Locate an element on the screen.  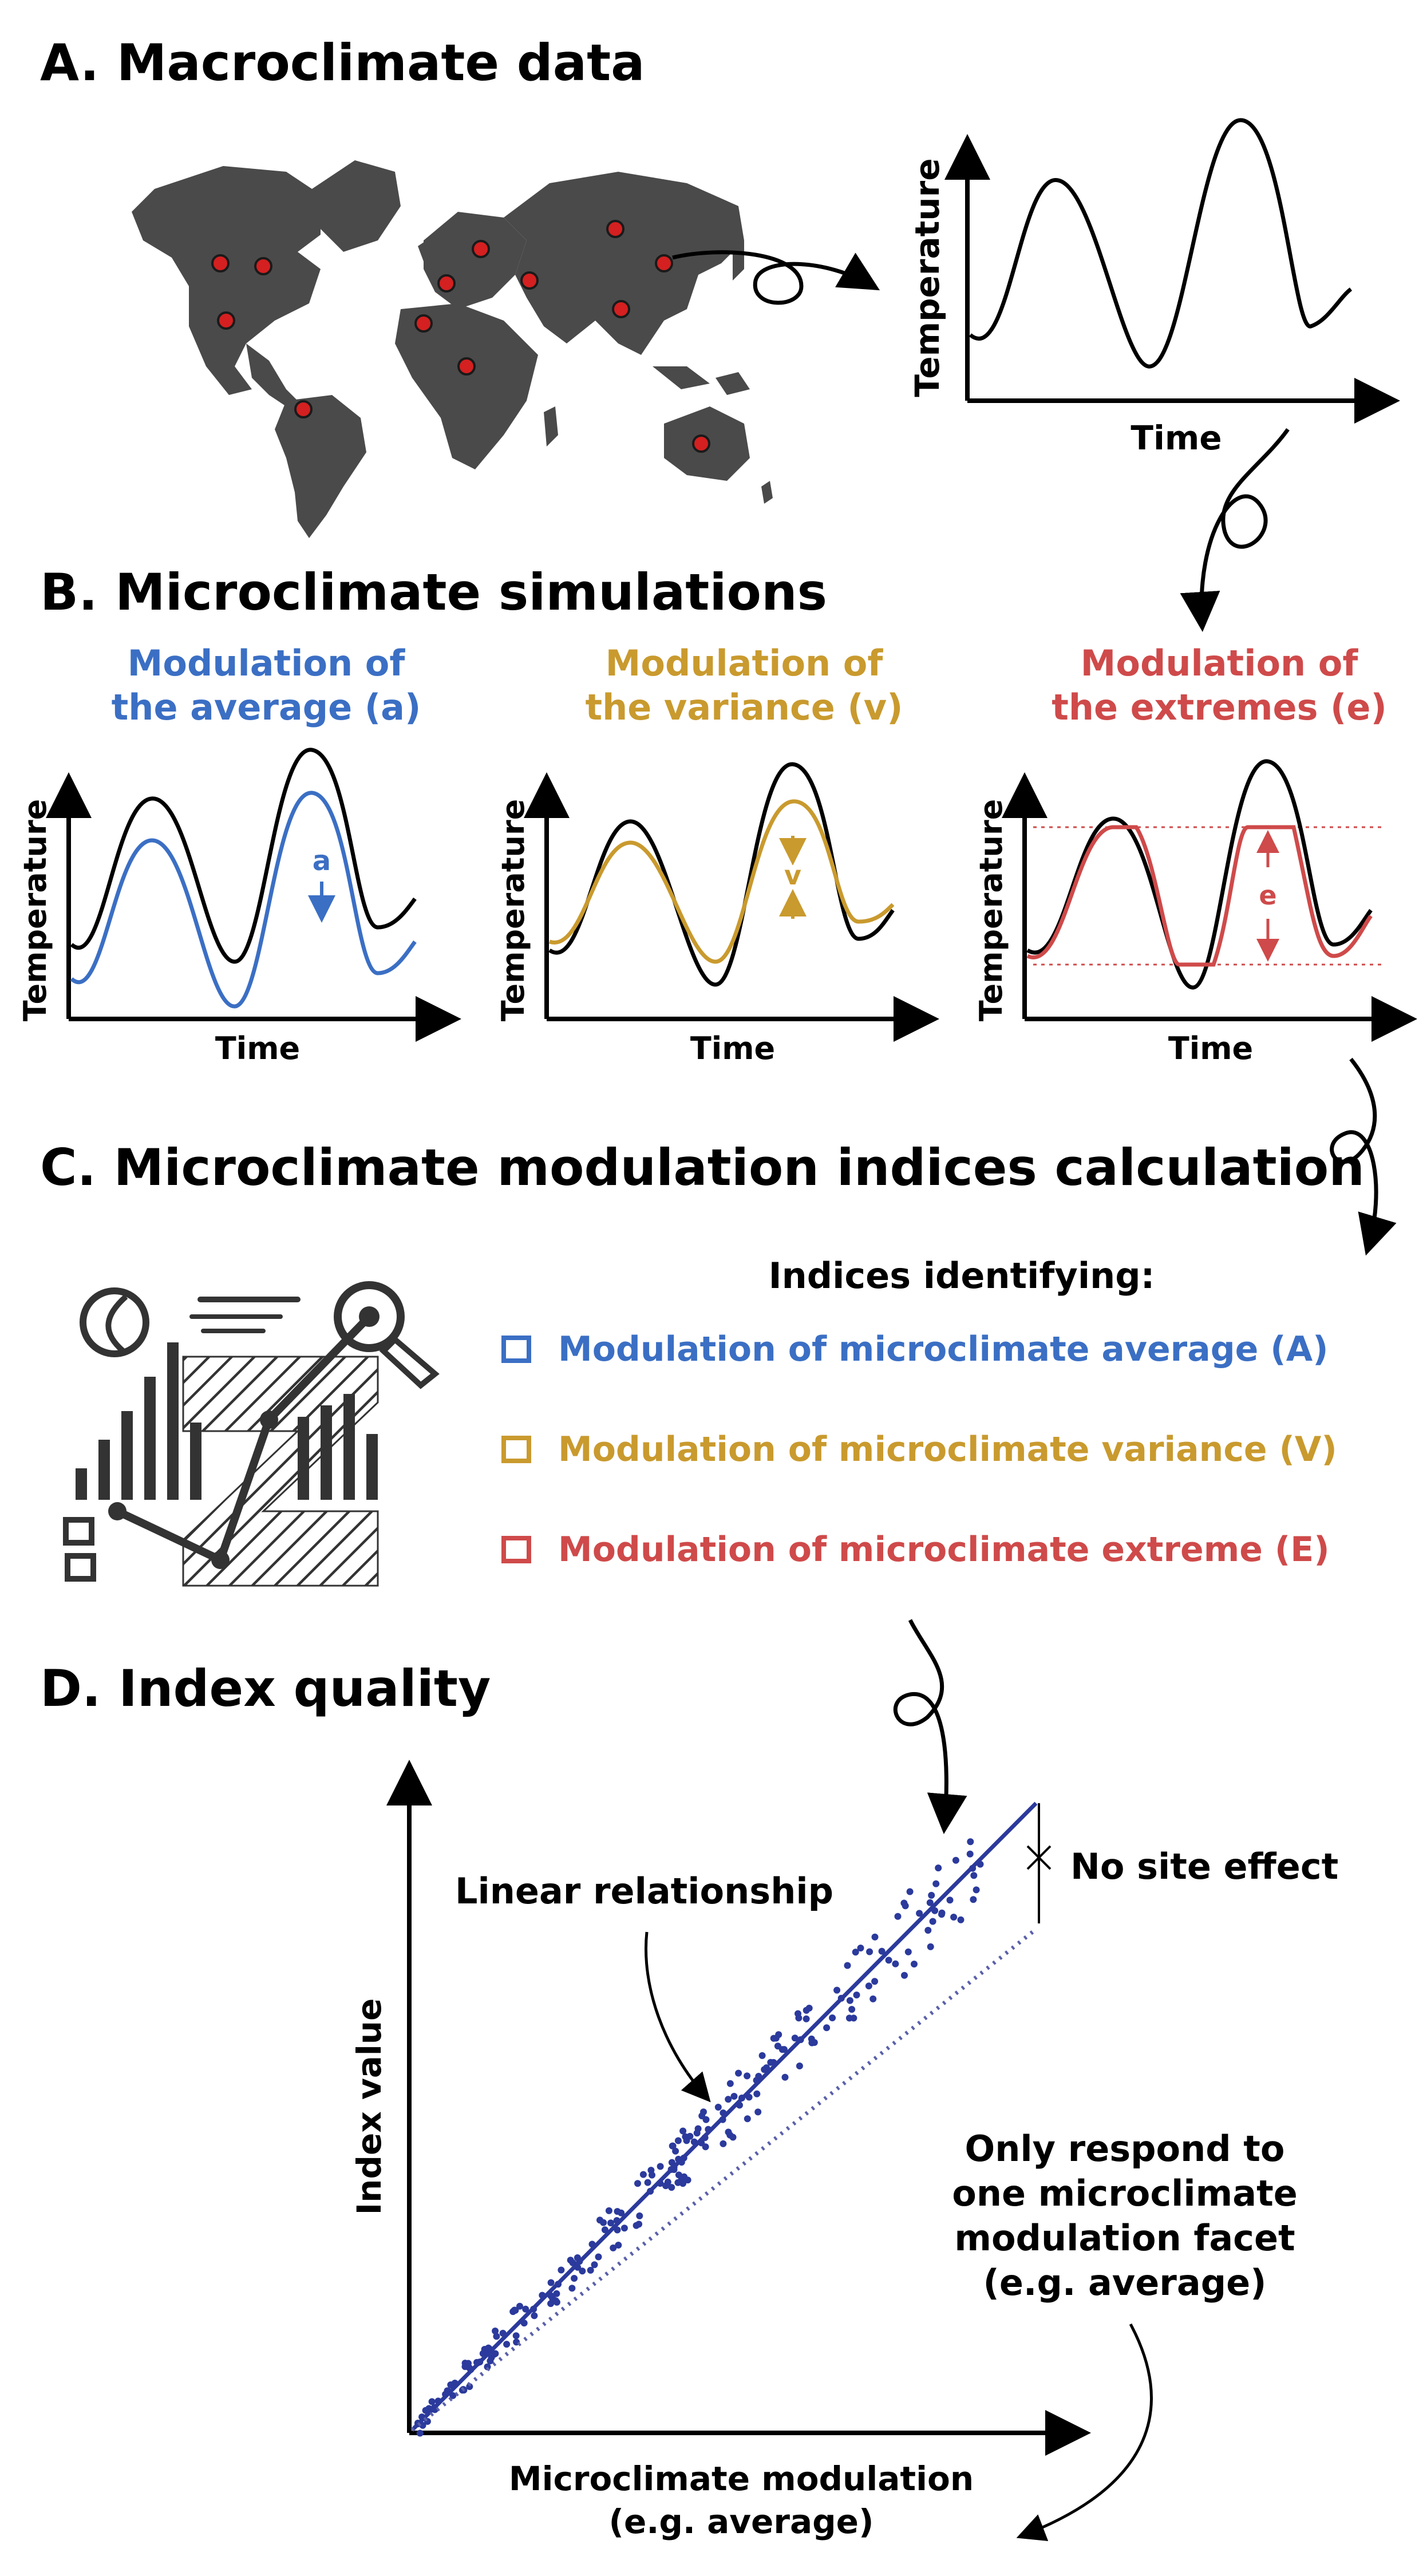
macroclimate-chart: Temperature Time is located at coordinates (1154, 287).